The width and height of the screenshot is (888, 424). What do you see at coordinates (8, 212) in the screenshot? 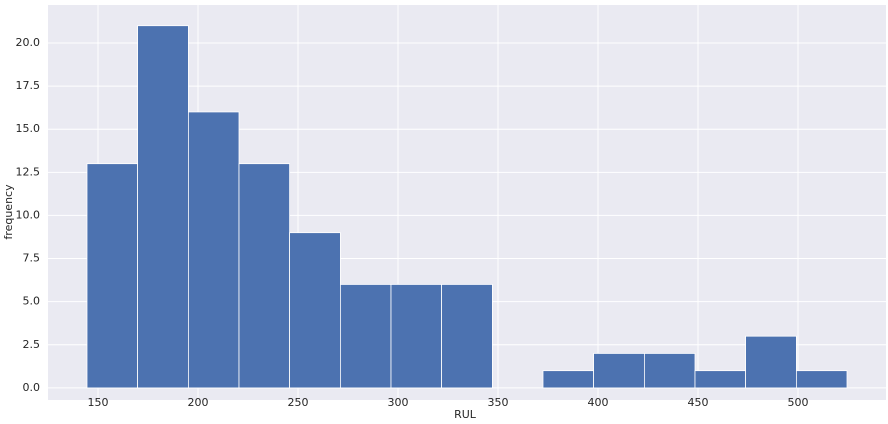
I see `y-axis-label: frequency` at bounding box center [8, 212].